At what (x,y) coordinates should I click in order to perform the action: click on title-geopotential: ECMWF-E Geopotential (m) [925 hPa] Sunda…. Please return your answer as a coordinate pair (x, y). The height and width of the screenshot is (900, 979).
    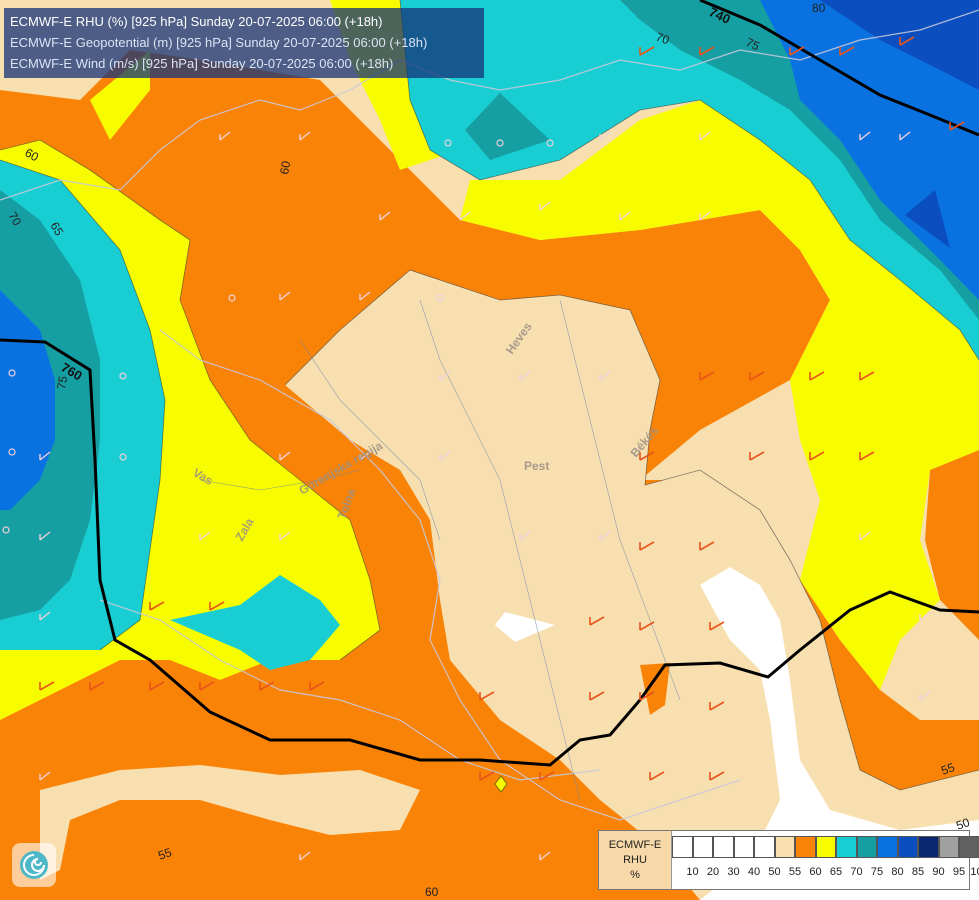
    Looking at the image, I should click on (219, 42).